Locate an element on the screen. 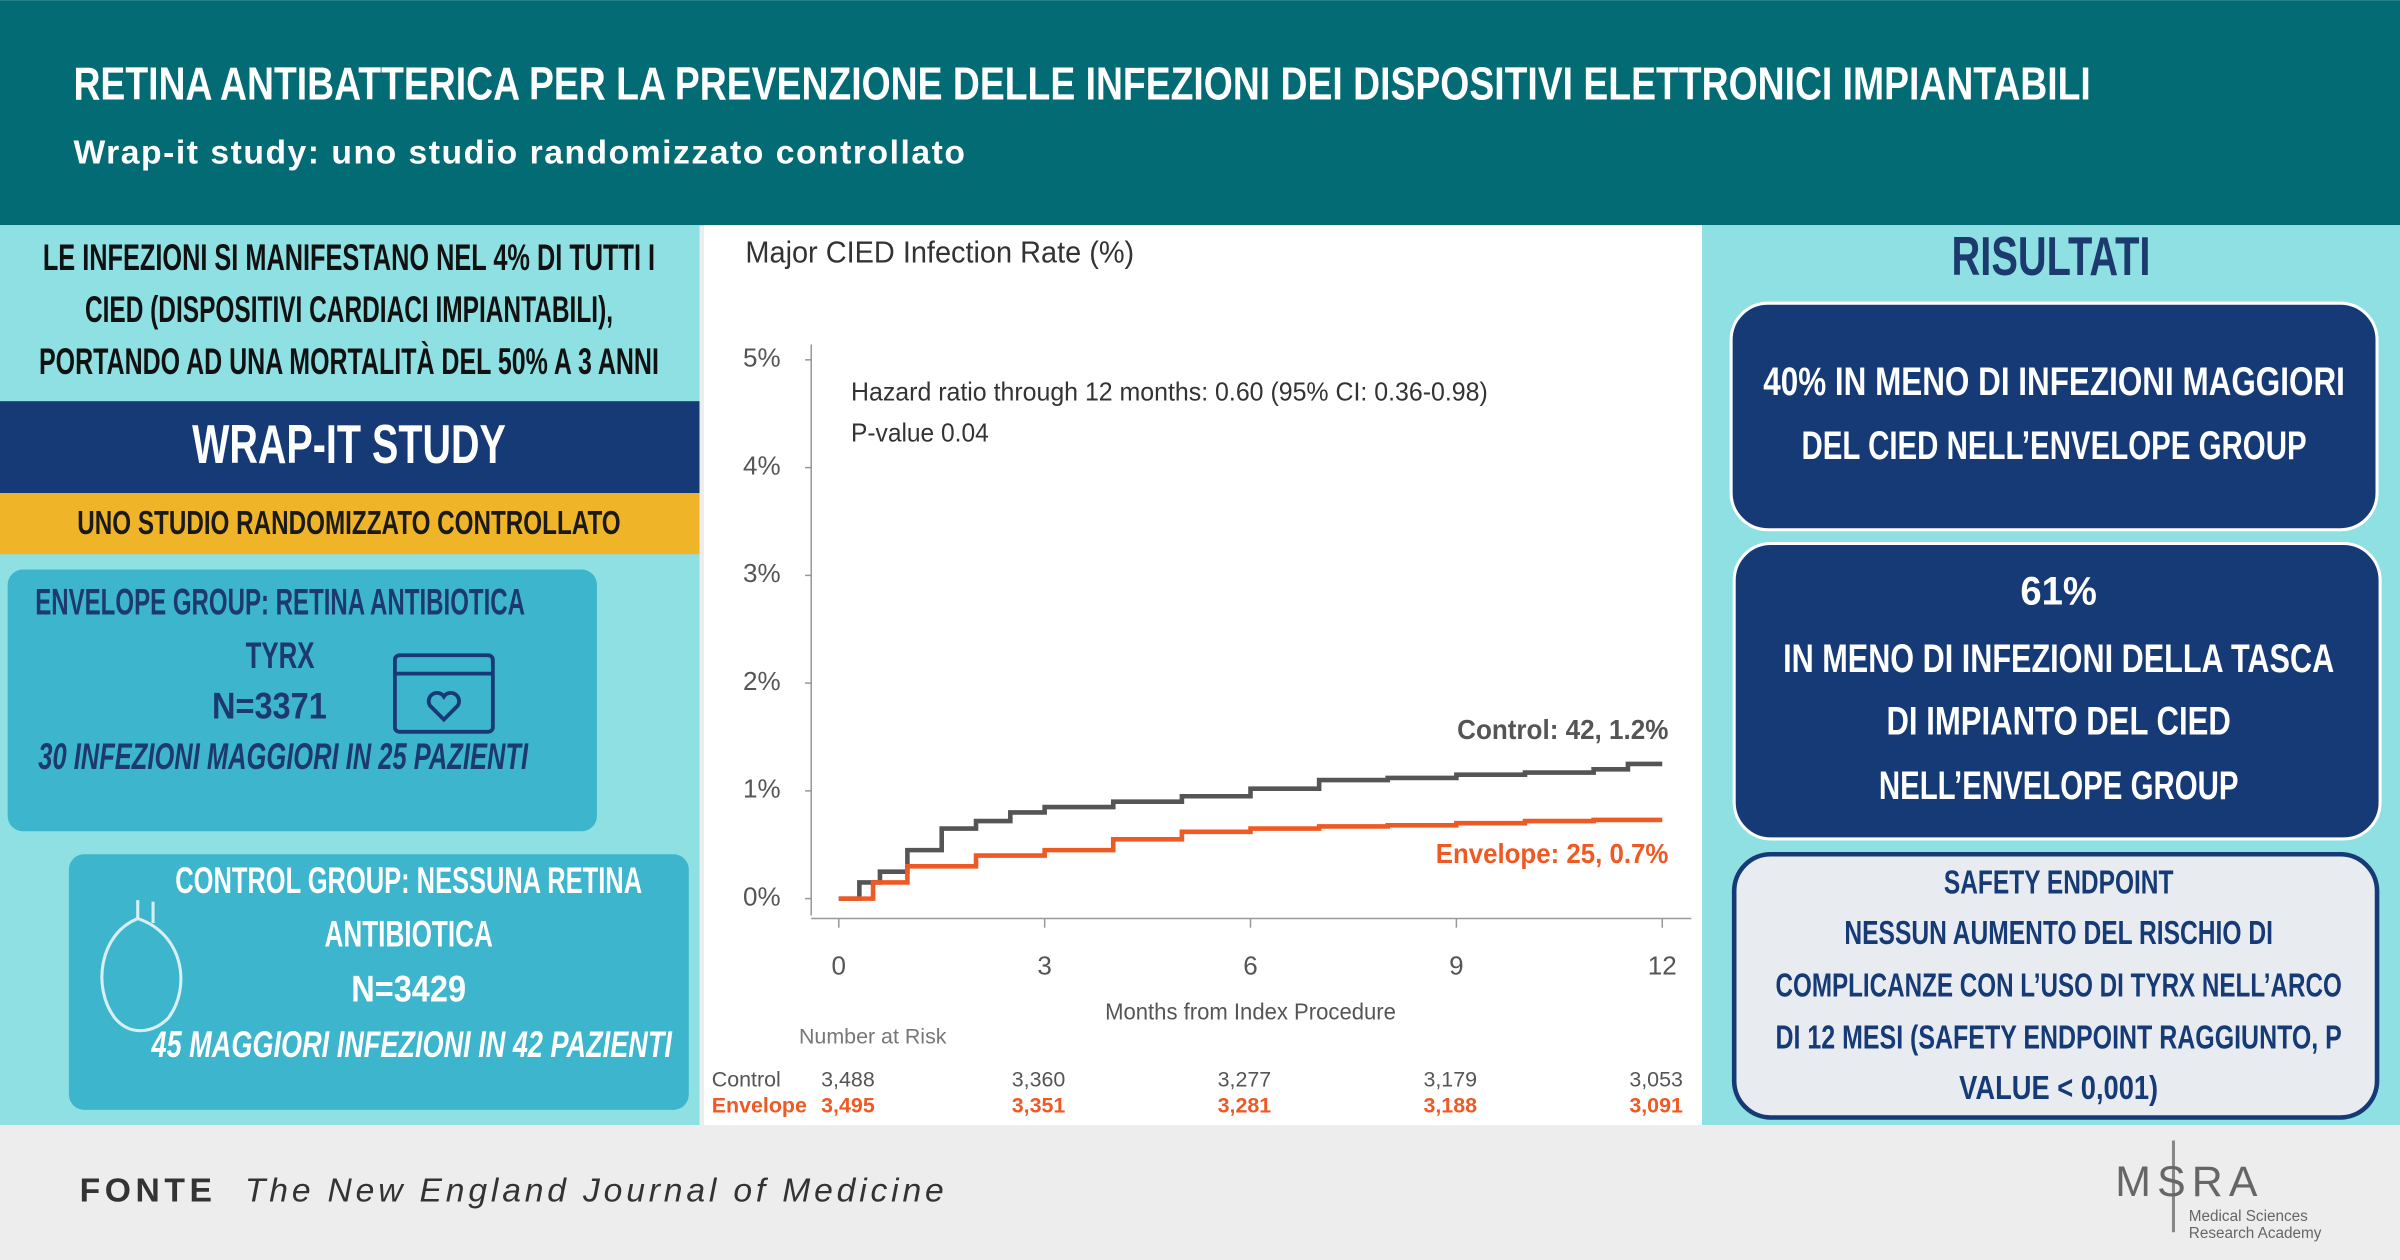  y-tick-label: 3% is located at coordinates (762, 573).